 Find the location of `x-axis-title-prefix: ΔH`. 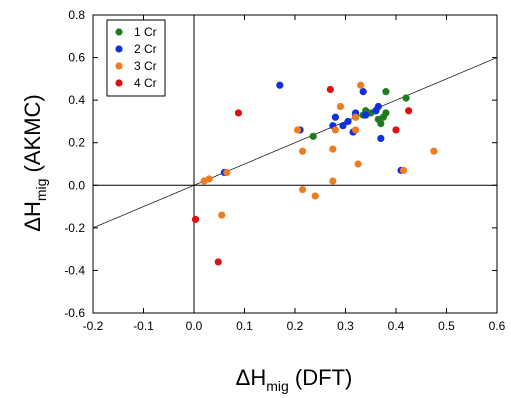

x-axis-title-prefix: ΔH is located at coordinates (251, 377).